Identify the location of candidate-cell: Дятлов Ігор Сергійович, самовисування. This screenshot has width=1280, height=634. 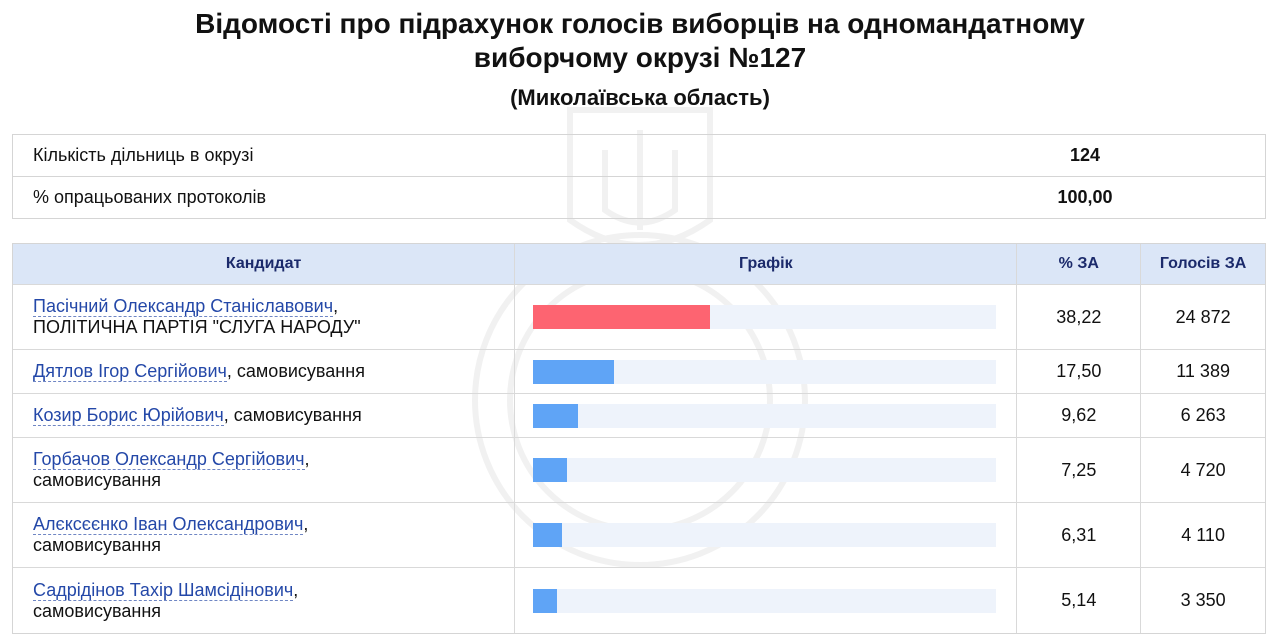
(264, 371).